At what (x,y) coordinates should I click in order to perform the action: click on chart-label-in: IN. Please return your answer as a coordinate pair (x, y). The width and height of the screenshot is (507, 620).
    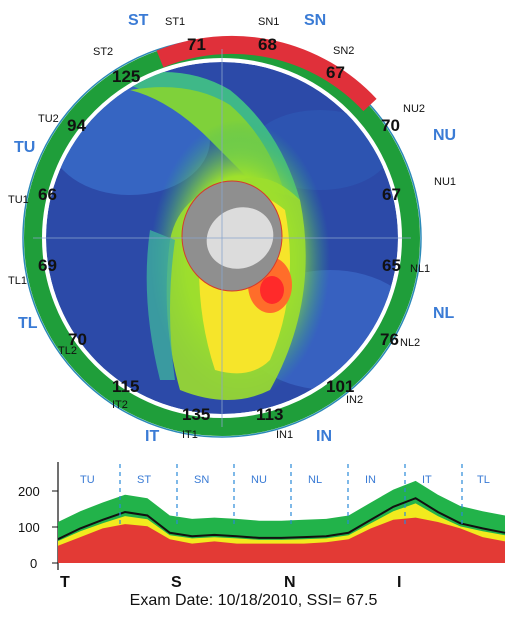
    Looking at the image, I should click on (370, 480).